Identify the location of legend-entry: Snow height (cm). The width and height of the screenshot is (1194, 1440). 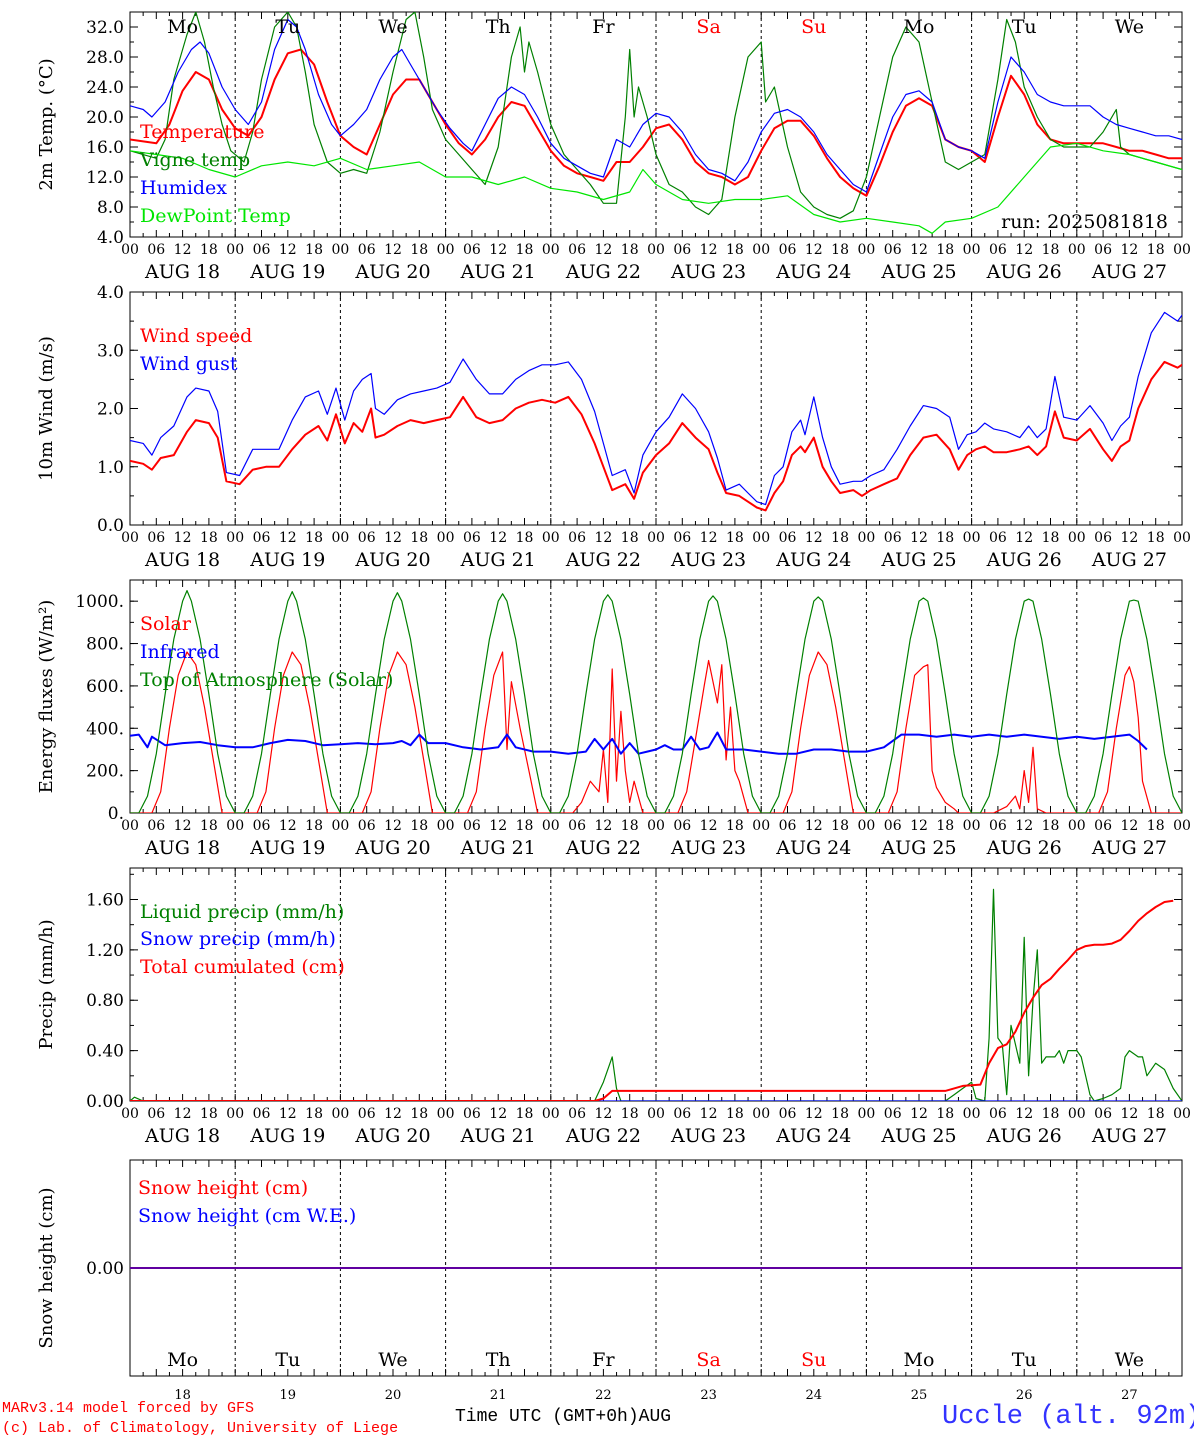
(223, 1188).